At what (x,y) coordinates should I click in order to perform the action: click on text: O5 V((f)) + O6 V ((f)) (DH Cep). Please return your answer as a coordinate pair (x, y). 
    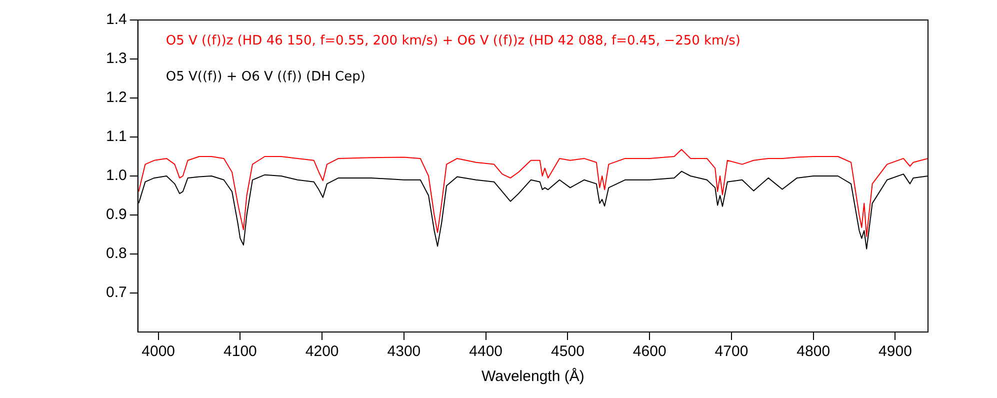
    Looking at the image, I should click on (266, 76).